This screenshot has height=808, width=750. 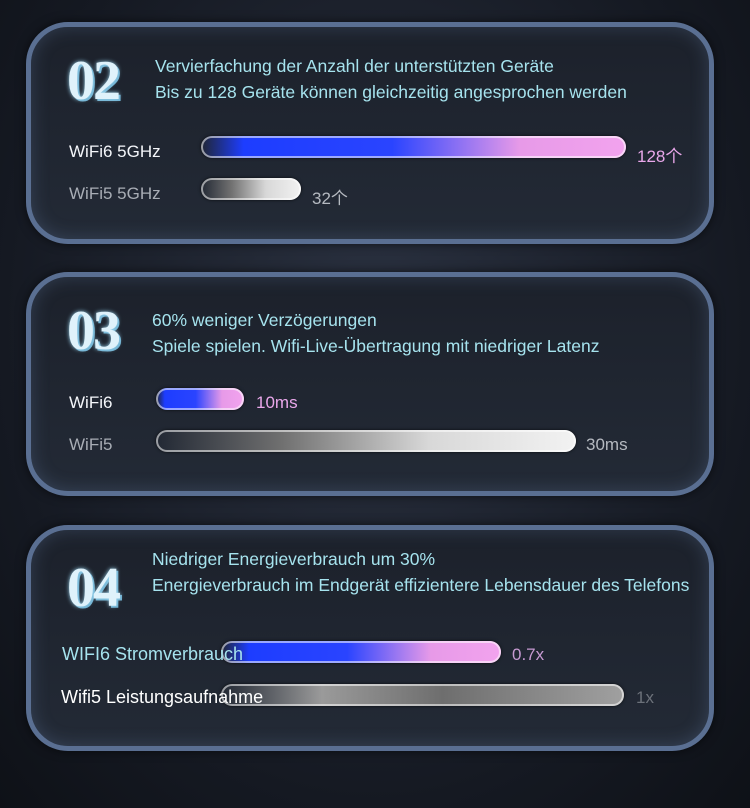 What do you see at coordinates (294, 559) in the screenshot?
I see `card-title: Niedriger Energieverbrauch um 30%` at bounding box center [294, 559].